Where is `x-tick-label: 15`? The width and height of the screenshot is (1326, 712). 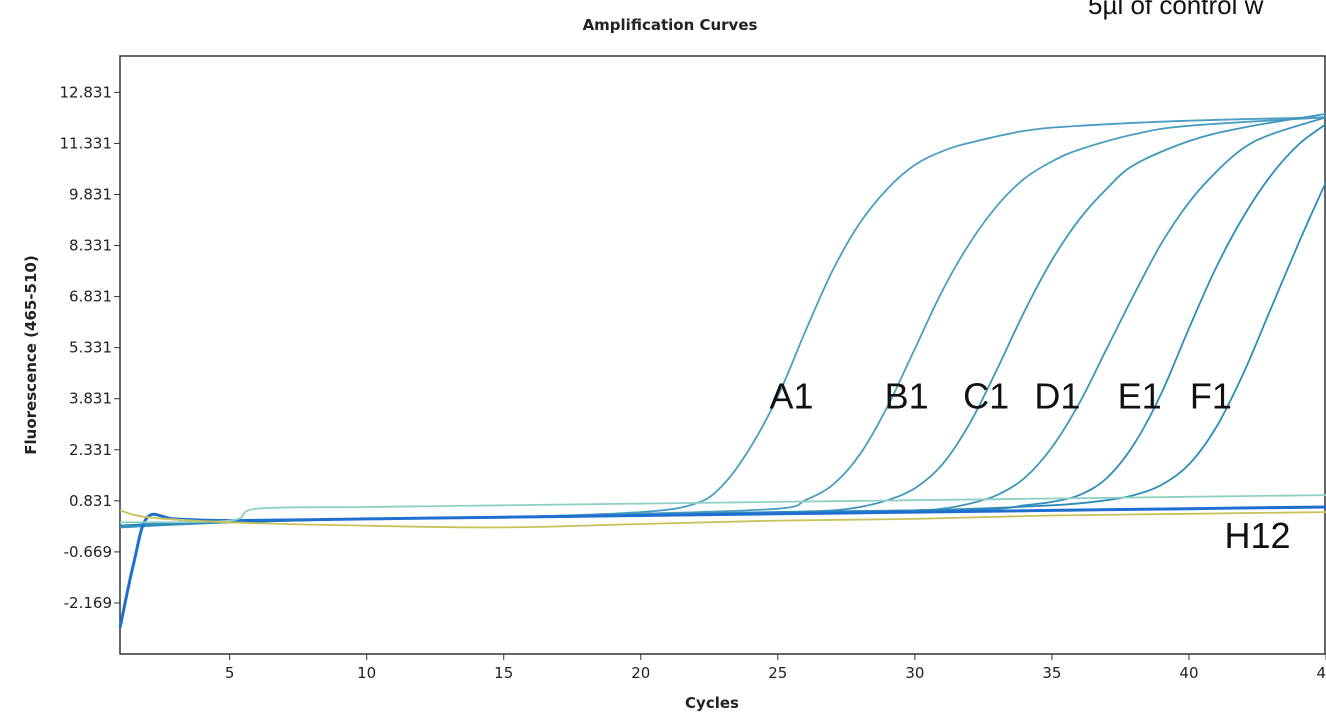
x-tick-label: 15 is located at coordinates (503, 673).